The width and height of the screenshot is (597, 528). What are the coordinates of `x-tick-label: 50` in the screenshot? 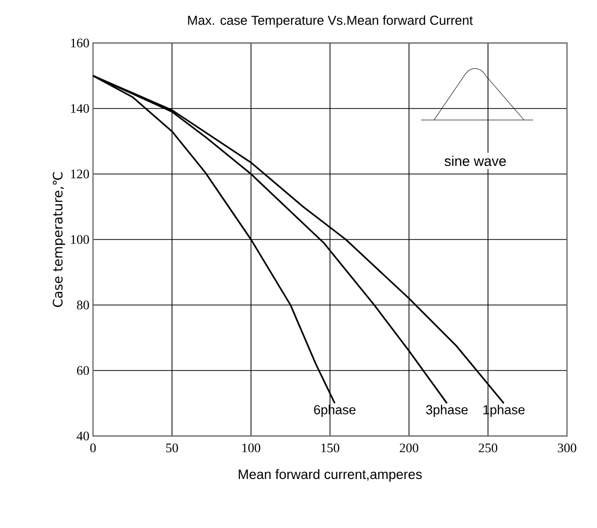 It's located at (172, 448).